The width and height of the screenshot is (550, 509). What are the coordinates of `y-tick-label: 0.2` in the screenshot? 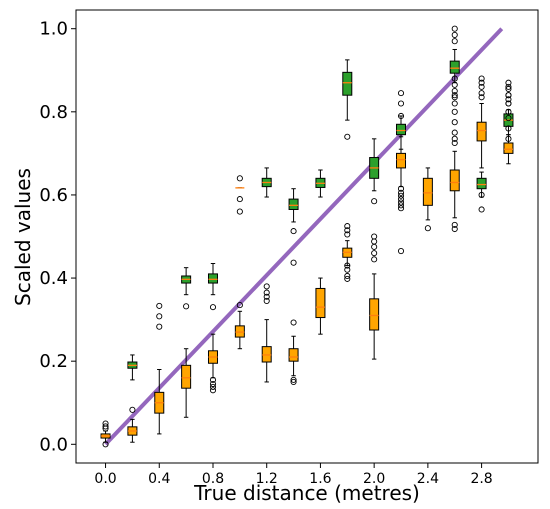 It's located at (53, 361).